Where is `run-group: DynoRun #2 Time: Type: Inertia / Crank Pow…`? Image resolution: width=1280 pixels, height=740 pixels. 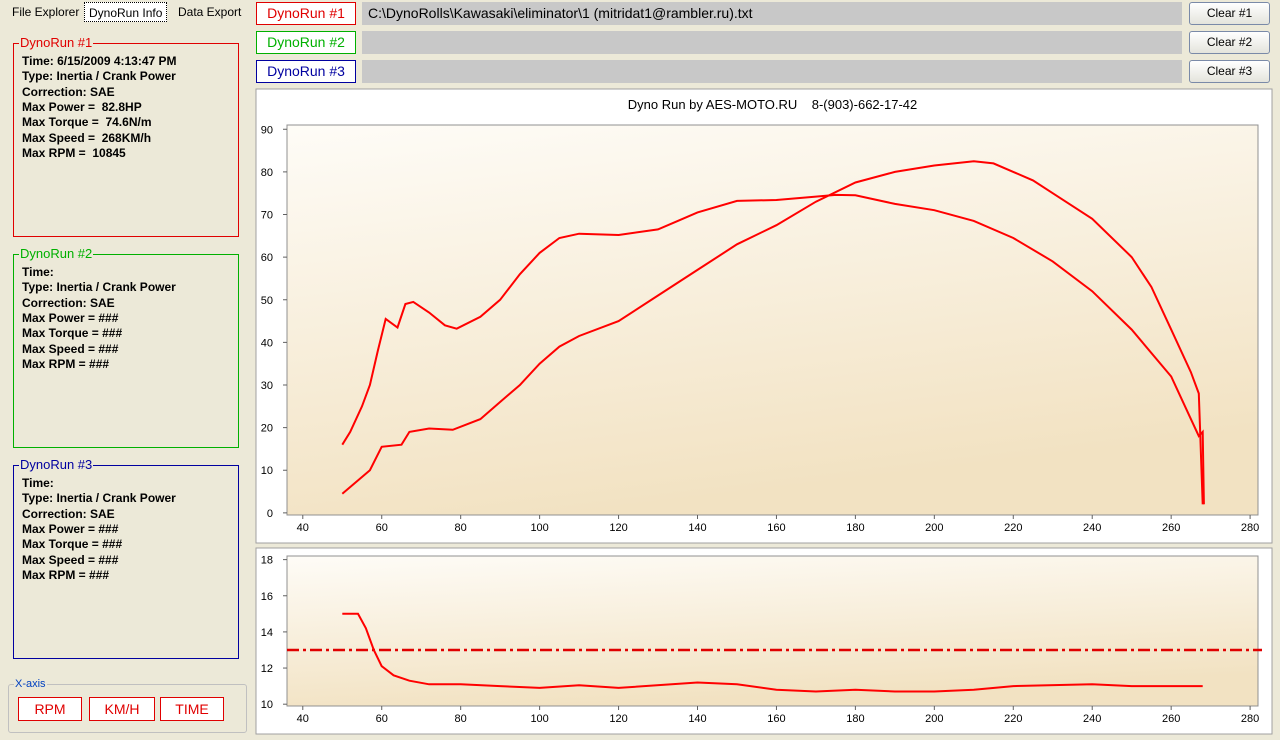
run-group: DynoRun #2 Time: Type: Inertia / Crank Pow… is located at coordinates (126, 347).